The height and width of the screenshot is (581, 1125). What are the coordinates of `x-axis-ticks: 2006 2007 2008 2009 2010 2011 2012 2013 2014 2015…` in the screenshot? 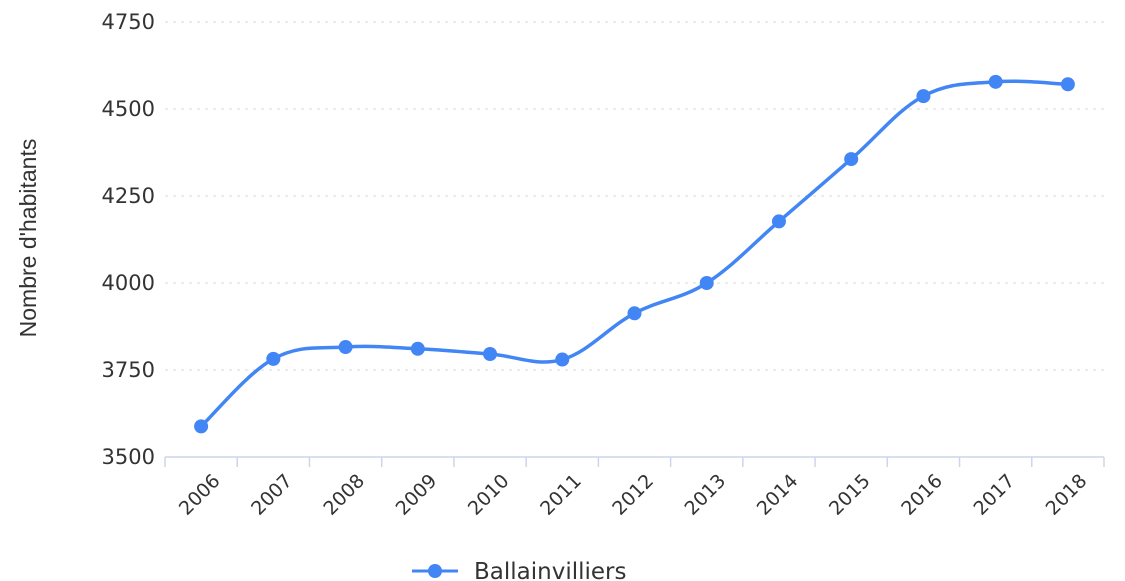 It's located at (634, 488).